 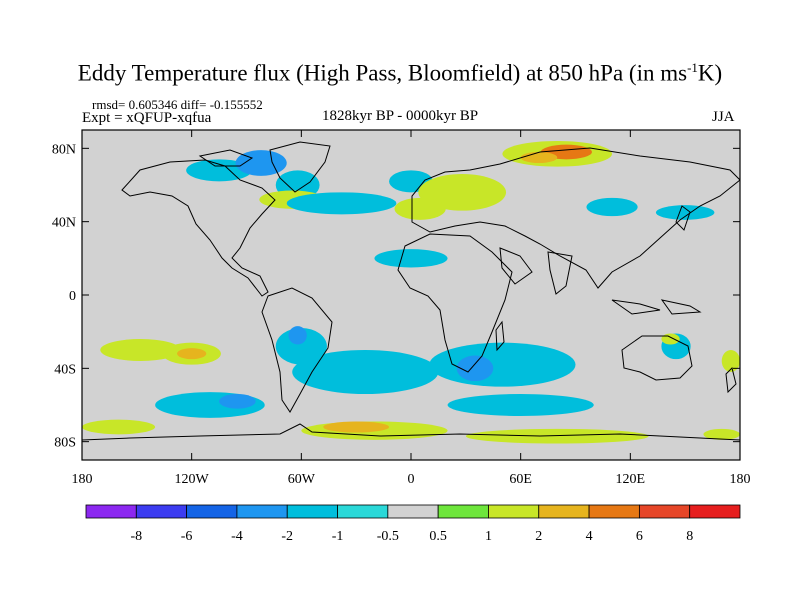 What do you see at coordinates (411, 479) in the screenshot?
I see `x-tick-label: 0` at bounding box center [411, 479].